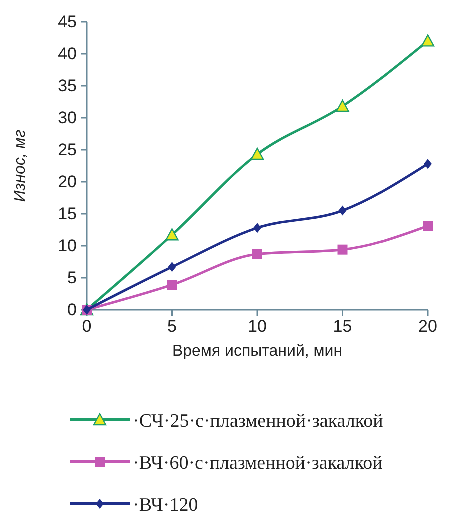  What do you see at coordinates (72, 278) in the screenshot?
I see `y-tick-label: 5` at bounding box center [72, 278].